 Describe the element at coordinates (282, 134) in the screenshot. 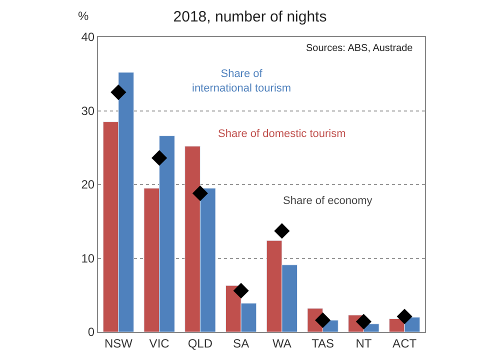

I see `series-label: Share of domestic tourism` at that location.